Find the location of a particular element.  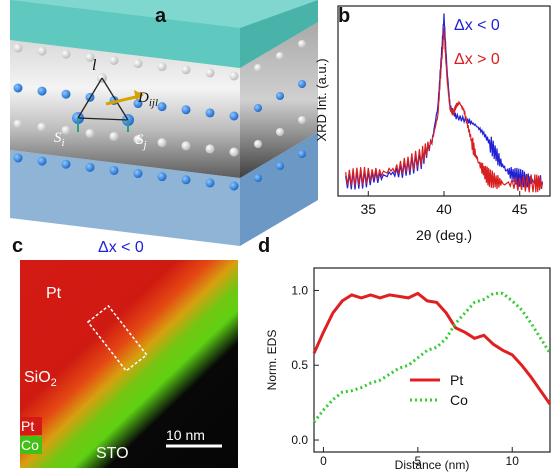

panel-c-title: Δx < 0 is located at coordinates (121, 247).